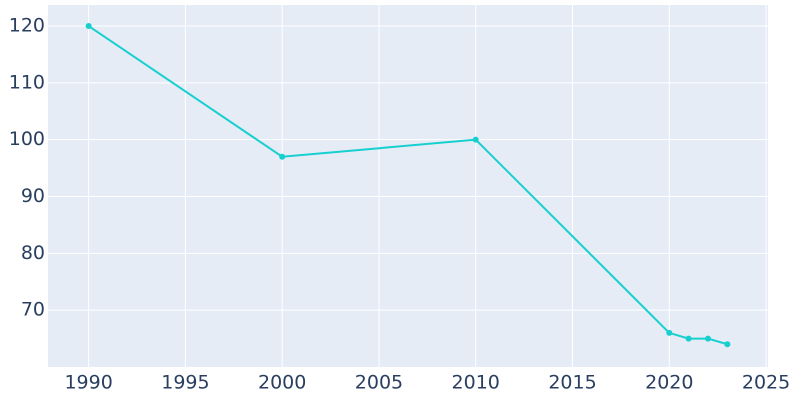 The width and height of the screenshot is (800, 404). What do you see at coordinates (33, 196) in the screenshot?
I see `y-tick-label: 90` at bounding box center [33, 196].